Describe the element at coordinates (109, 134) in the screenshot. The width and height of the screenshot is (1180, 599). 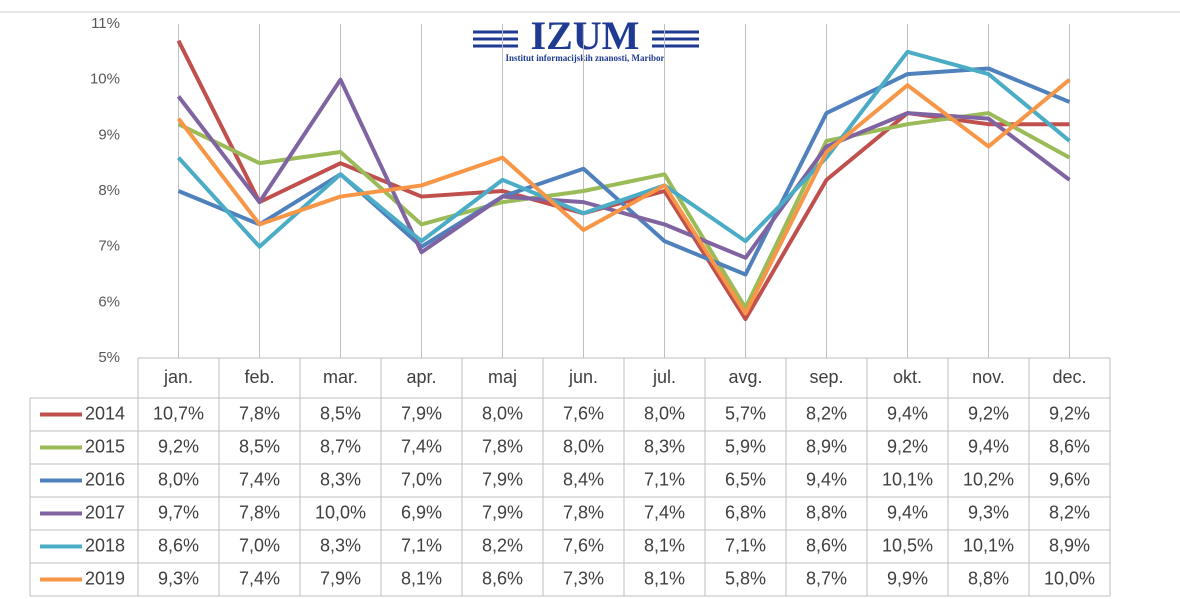
I see `y-tick-label: 9%` at that location.